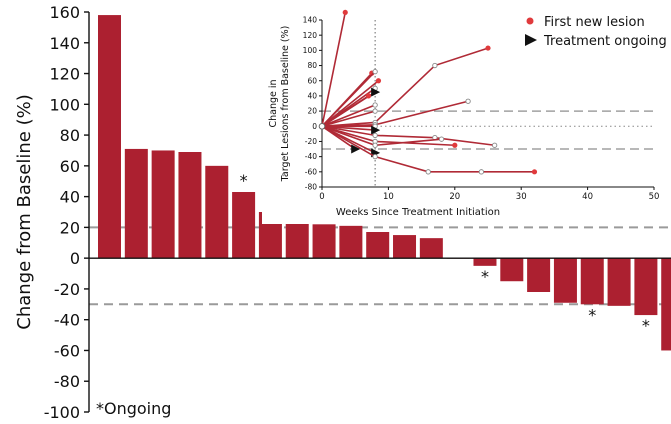  What do you see at coordinates (310, 50) in the screenshot?
I see `inset-y-tick-label: 100` at bounding box center [310, 50].